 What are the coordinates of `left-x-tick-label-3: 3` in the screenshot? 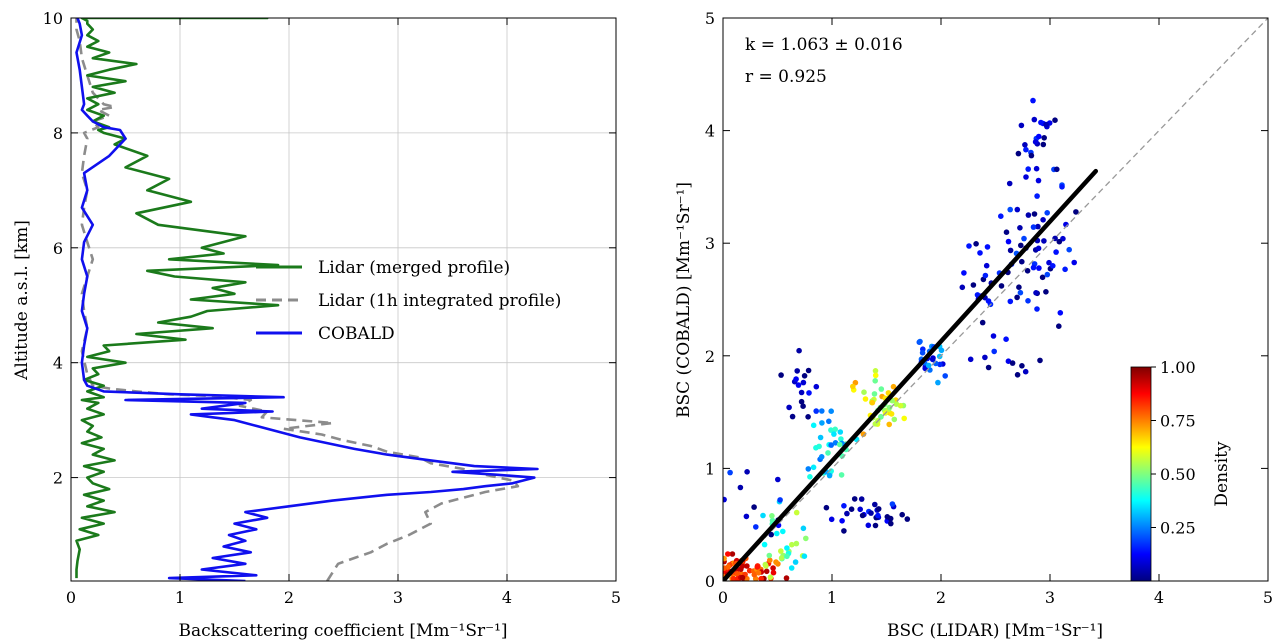 It's located at (398, 597).